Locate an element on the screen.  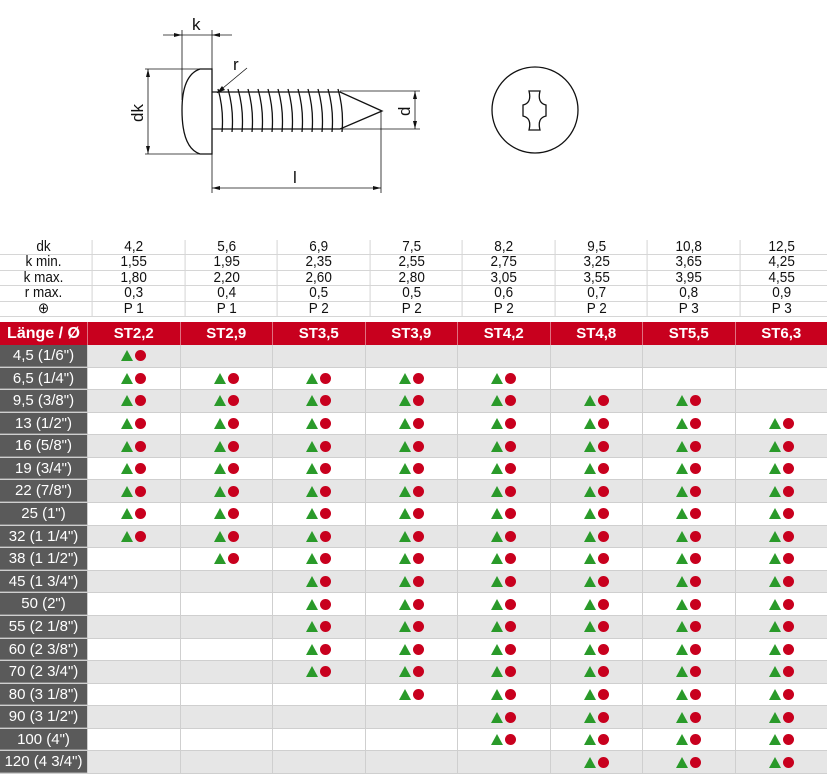
row-length-label: 100 (4") is located at coordinates (43, 739).